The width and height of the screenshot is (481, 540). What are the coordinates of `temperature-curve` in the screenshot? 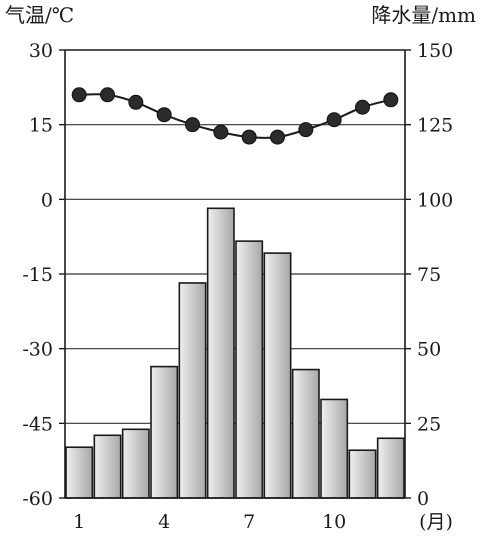 It's located at (235, 116).